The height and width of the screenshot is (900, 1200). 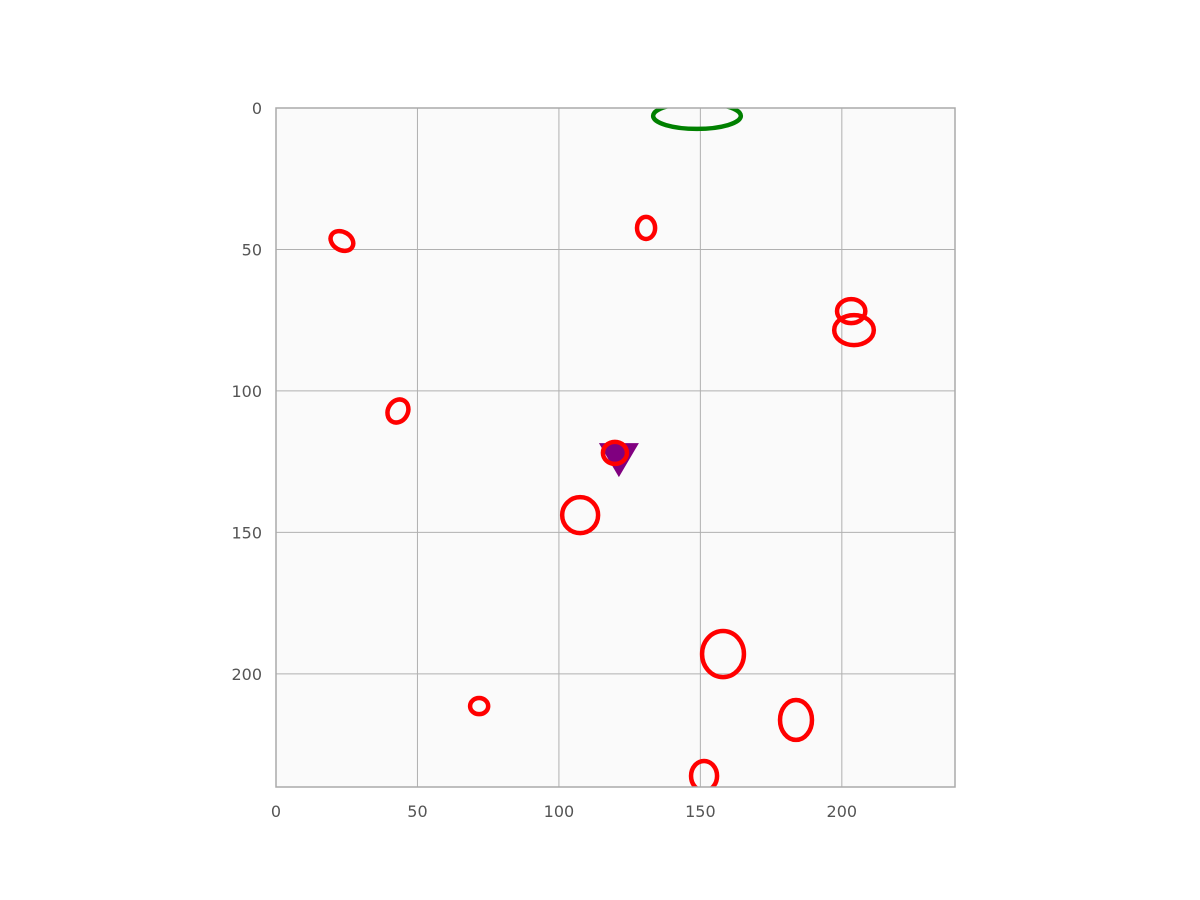 What do you see at coordinates (842, 811) in the screenshot?
I see `x-tick-label: 200` at bounding box center [842, 811].